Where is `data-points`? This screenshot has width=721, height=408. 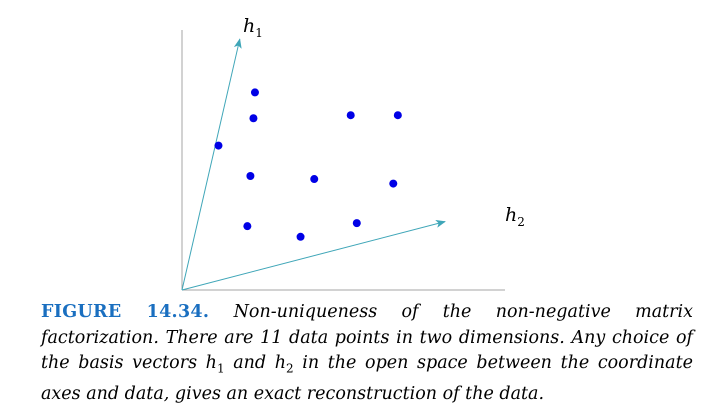
data-points is located at coordinates (308, 164).